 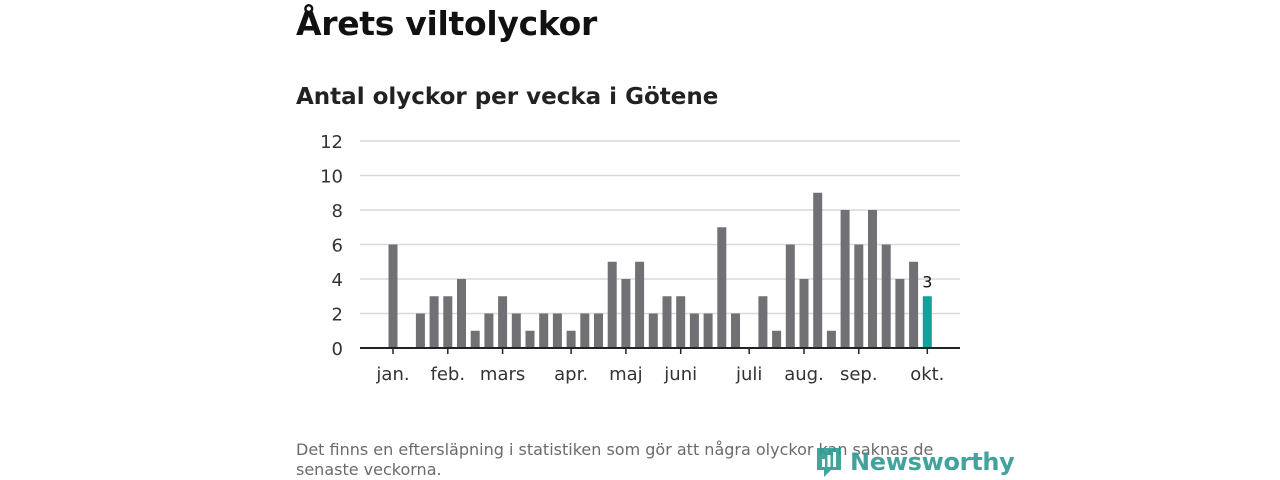 What do you see at coordinates (571, 374) in the screenshot?
I see `x-tick-label: apr.` at bounding box center [571, 374].